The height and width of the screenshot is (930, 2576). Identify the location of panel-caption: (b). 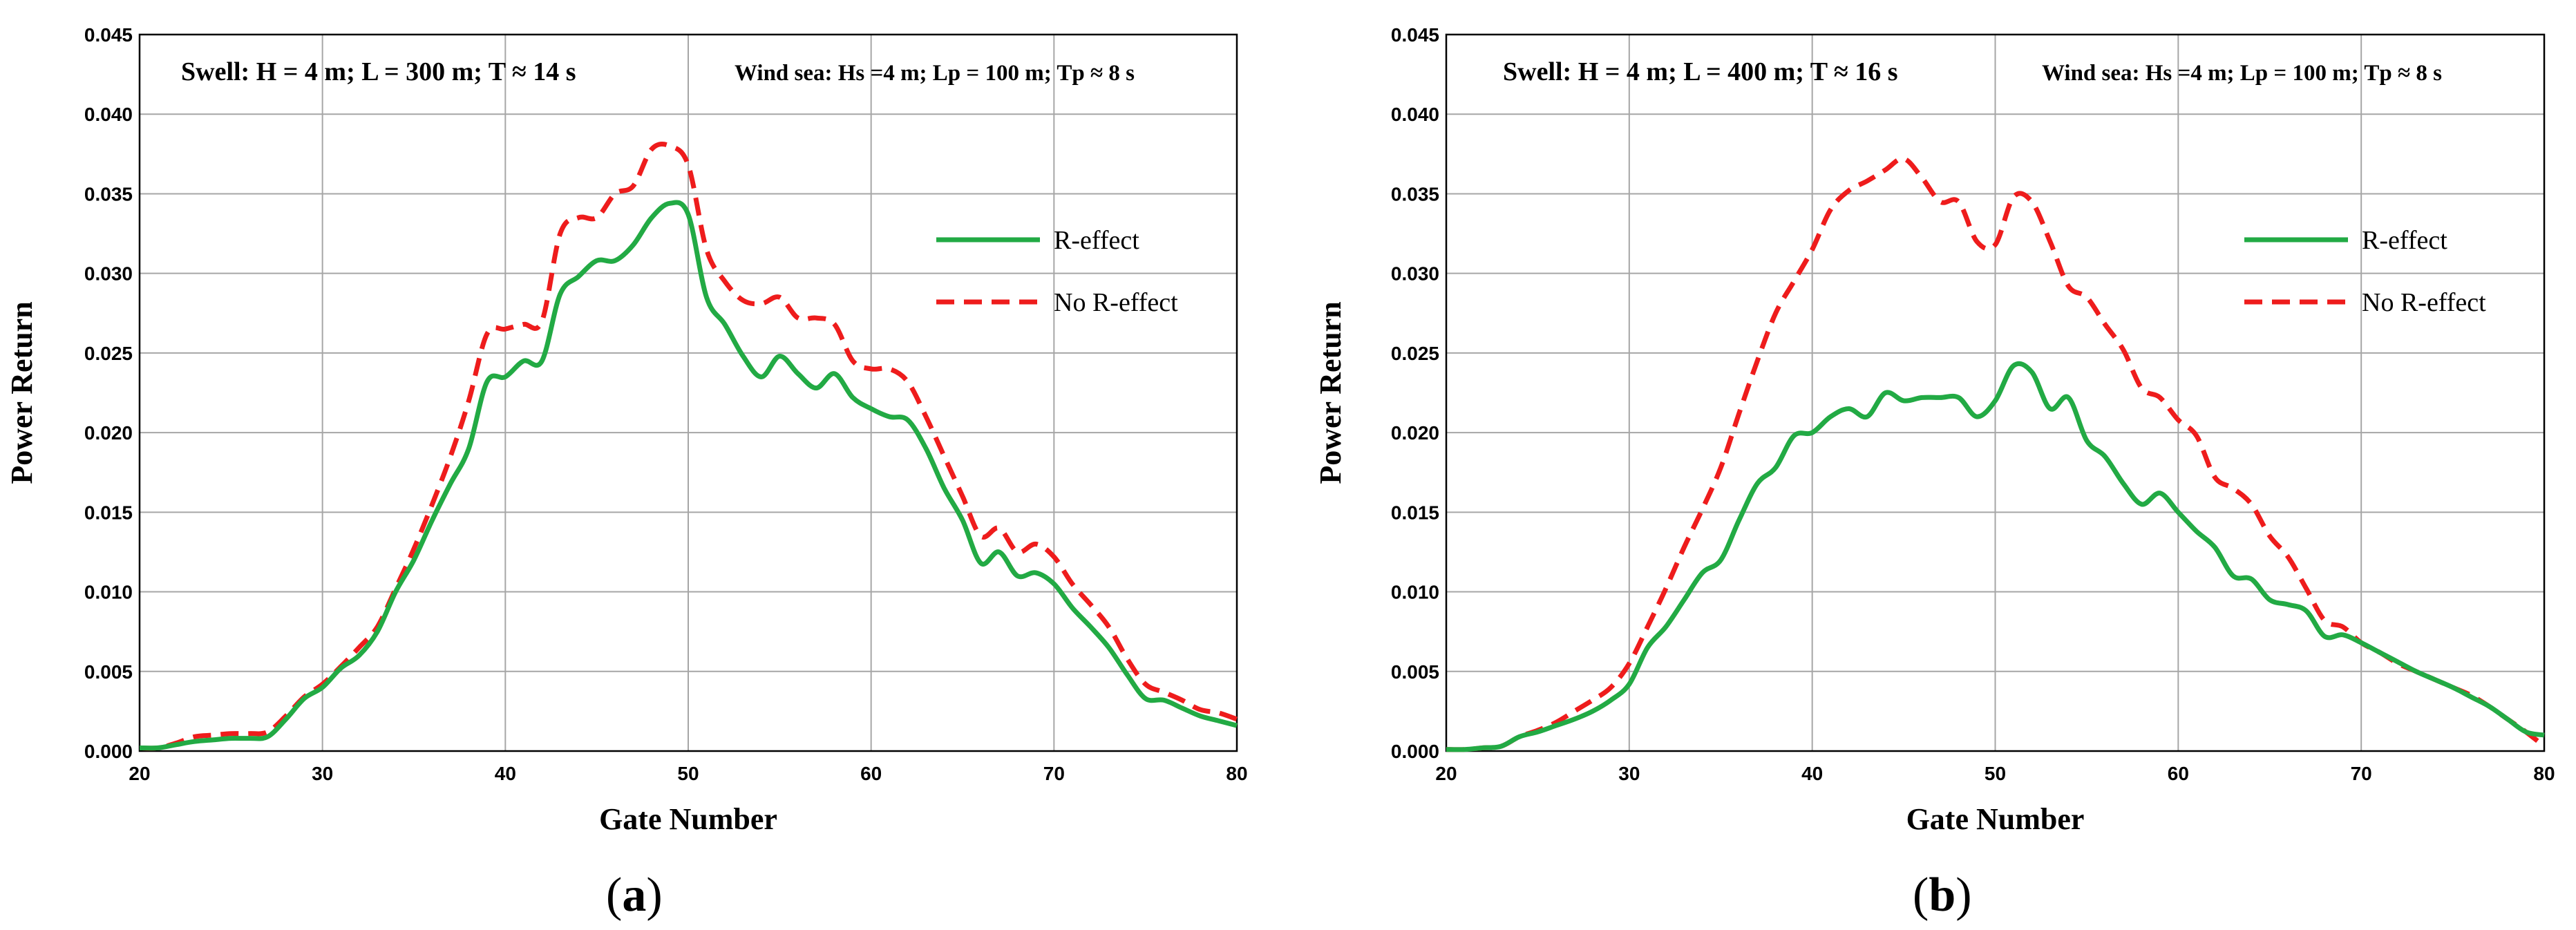
(1942, 895).